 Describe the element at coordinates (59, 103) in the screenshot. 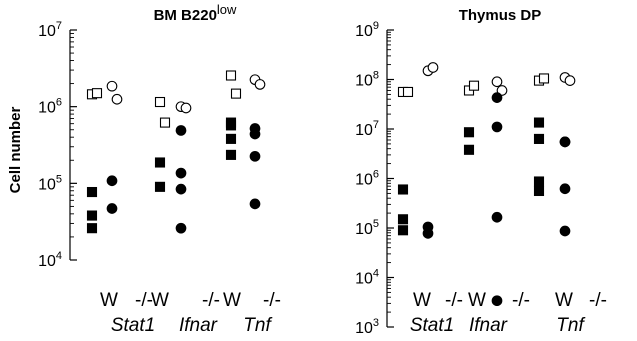

I see `y-tick-exponent: 6` at that location.